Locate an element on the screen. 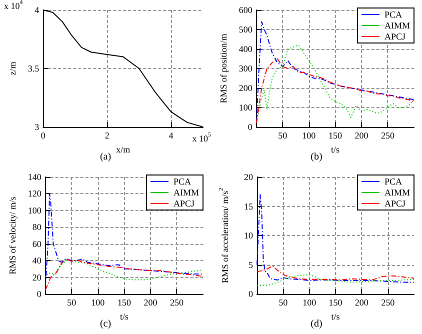 This screenshot has width=422, height=334. y-tick-label: 120 is located at coordinates (35, 193).